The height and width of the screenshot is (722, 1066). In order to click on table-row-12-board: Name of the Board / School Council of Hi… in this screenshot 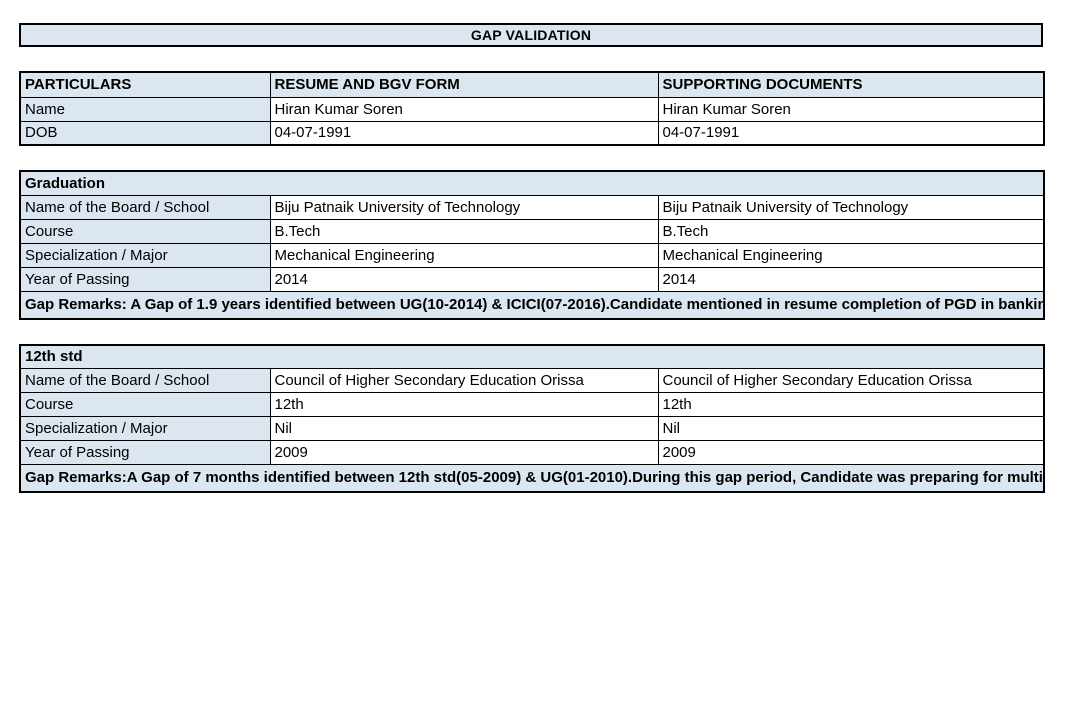, I will do `click(532, 380)`.